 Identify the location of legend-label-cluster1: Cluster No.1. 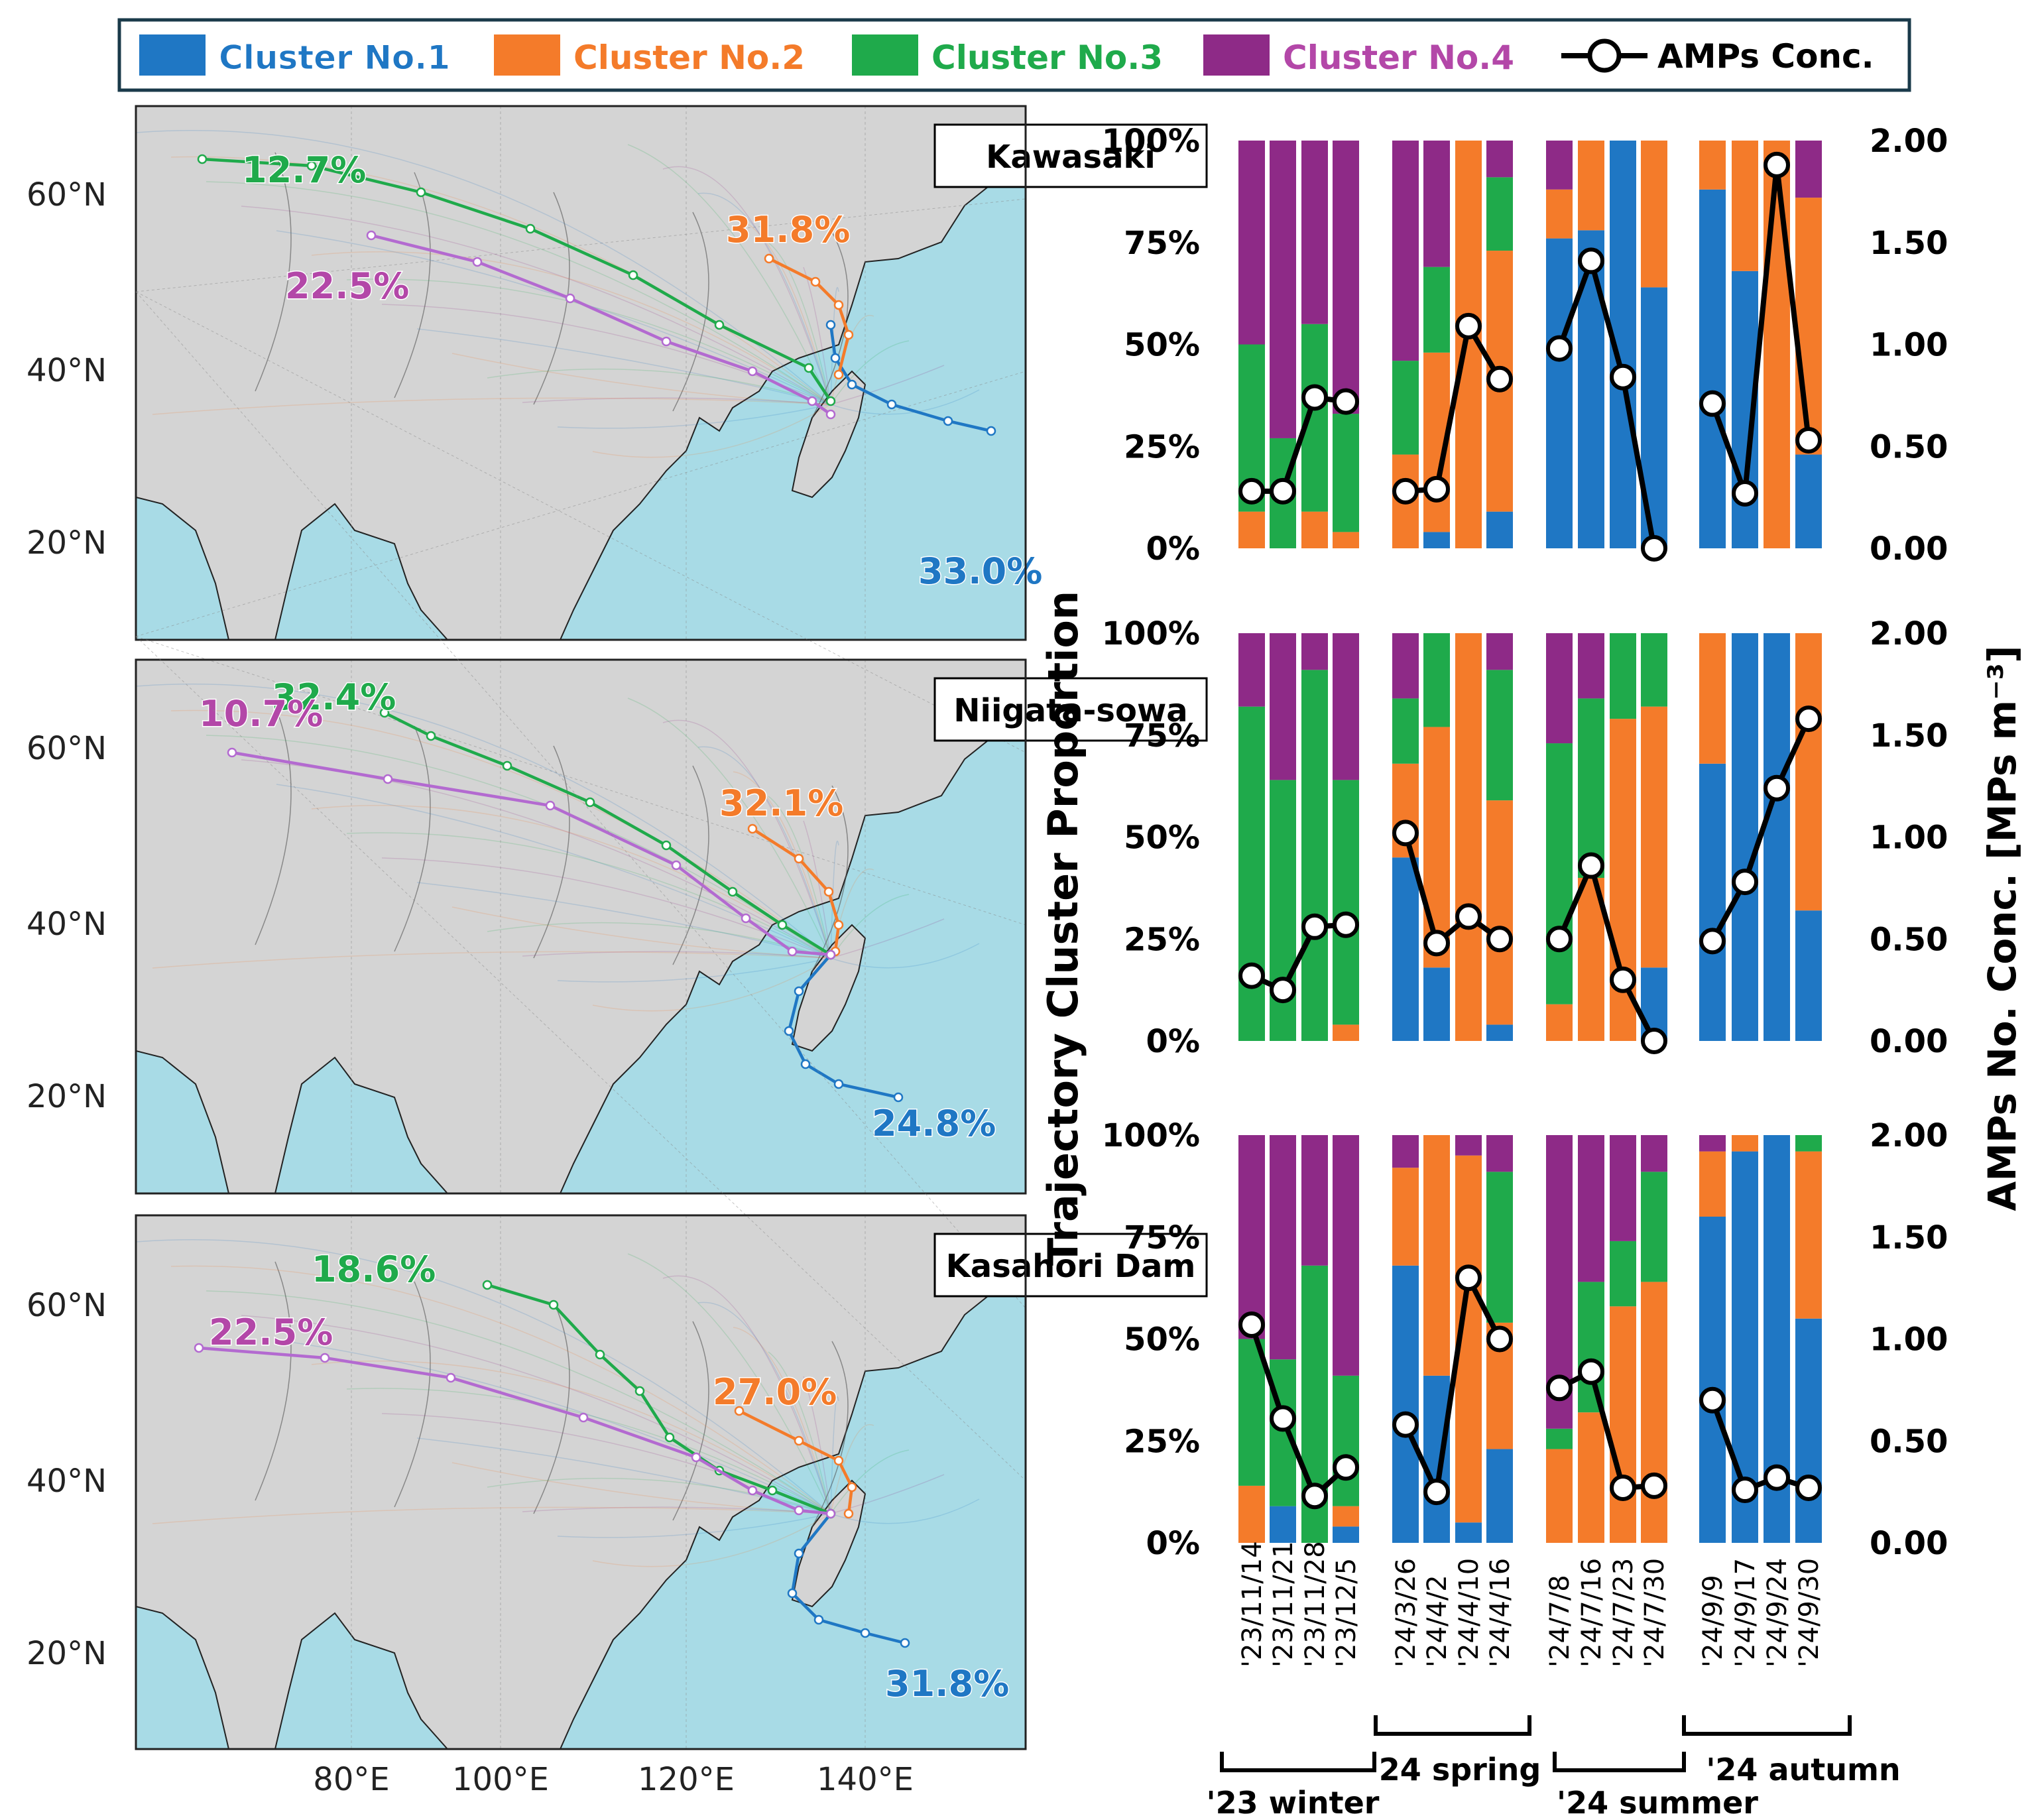
(335, 57).